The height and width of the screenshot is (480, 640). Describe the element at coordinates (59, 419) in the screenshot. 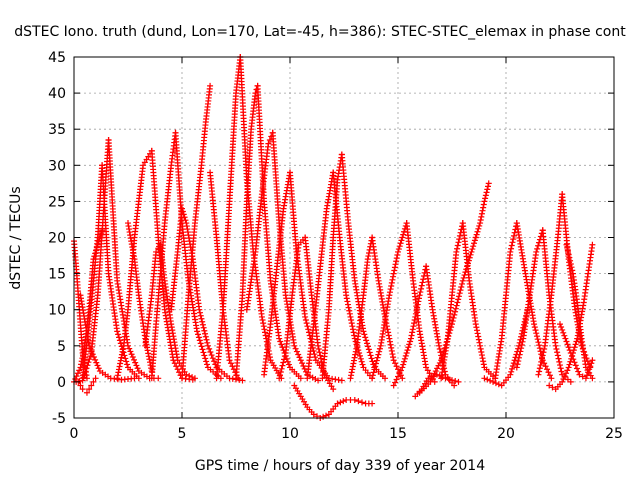

I see `y-tick-label: -5` at that location.